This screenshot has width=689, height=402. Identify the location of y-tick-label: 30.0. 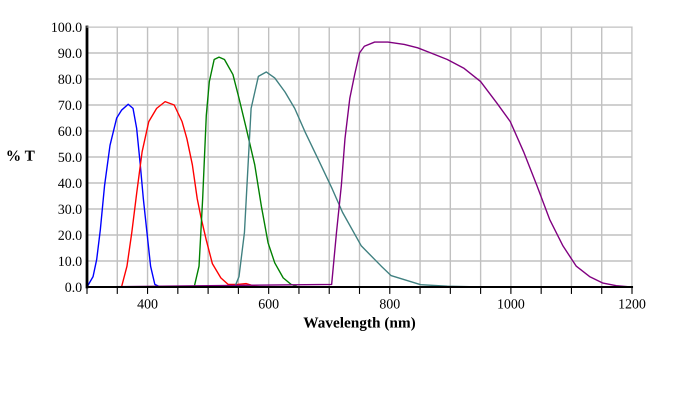
(70, 209).